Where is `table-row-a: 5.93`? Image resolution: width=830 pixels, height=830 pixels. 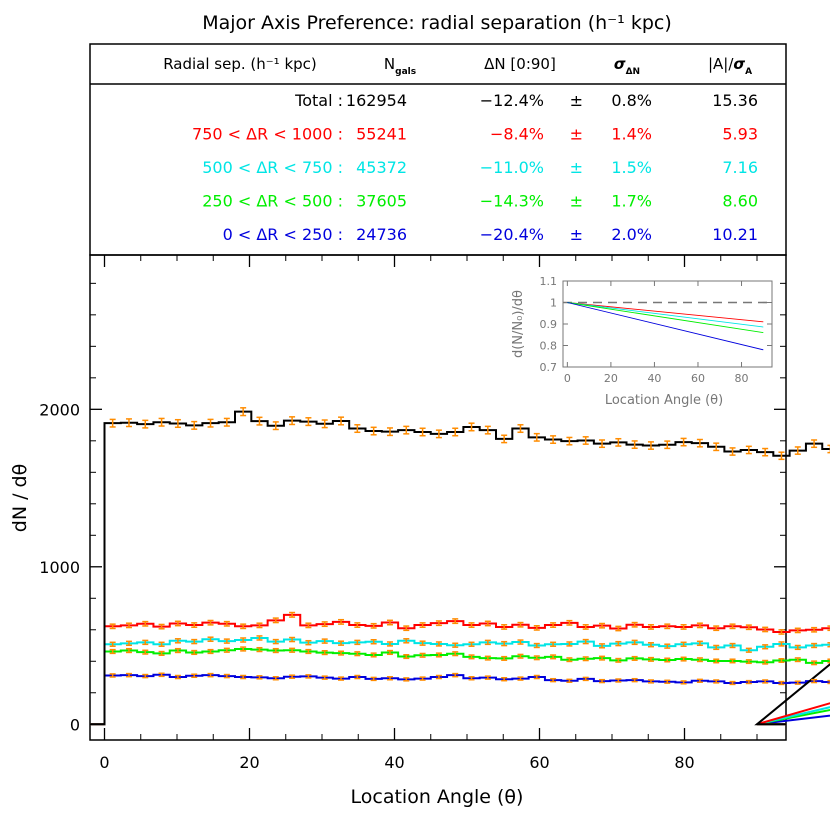 table-row-a: 5.93 is located at coordinates (740, 134).